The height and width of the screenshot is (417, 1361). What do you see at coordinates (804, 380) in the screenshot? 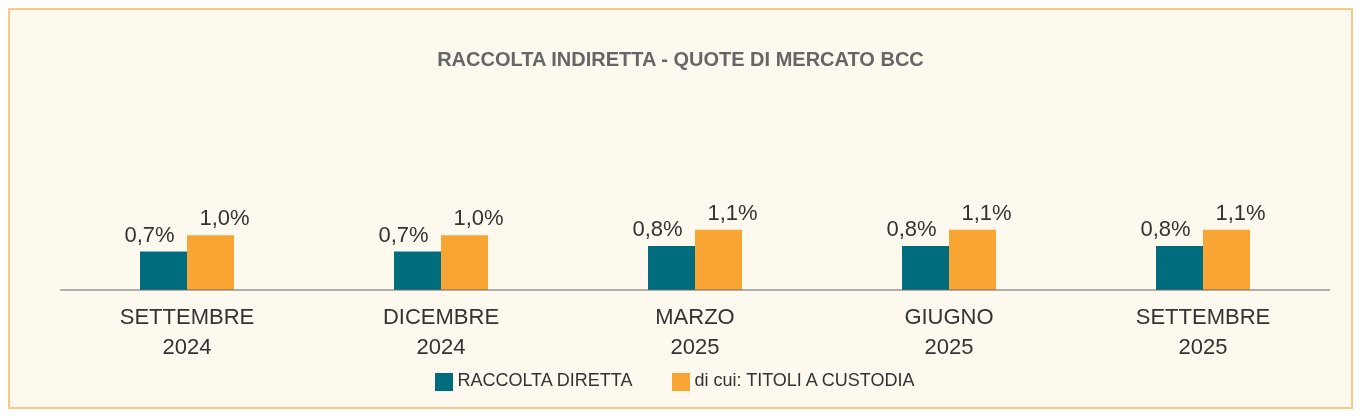
I see `legend-label: di cui: TITOLI A CUSTODIA` at bounding box center [804, 380].